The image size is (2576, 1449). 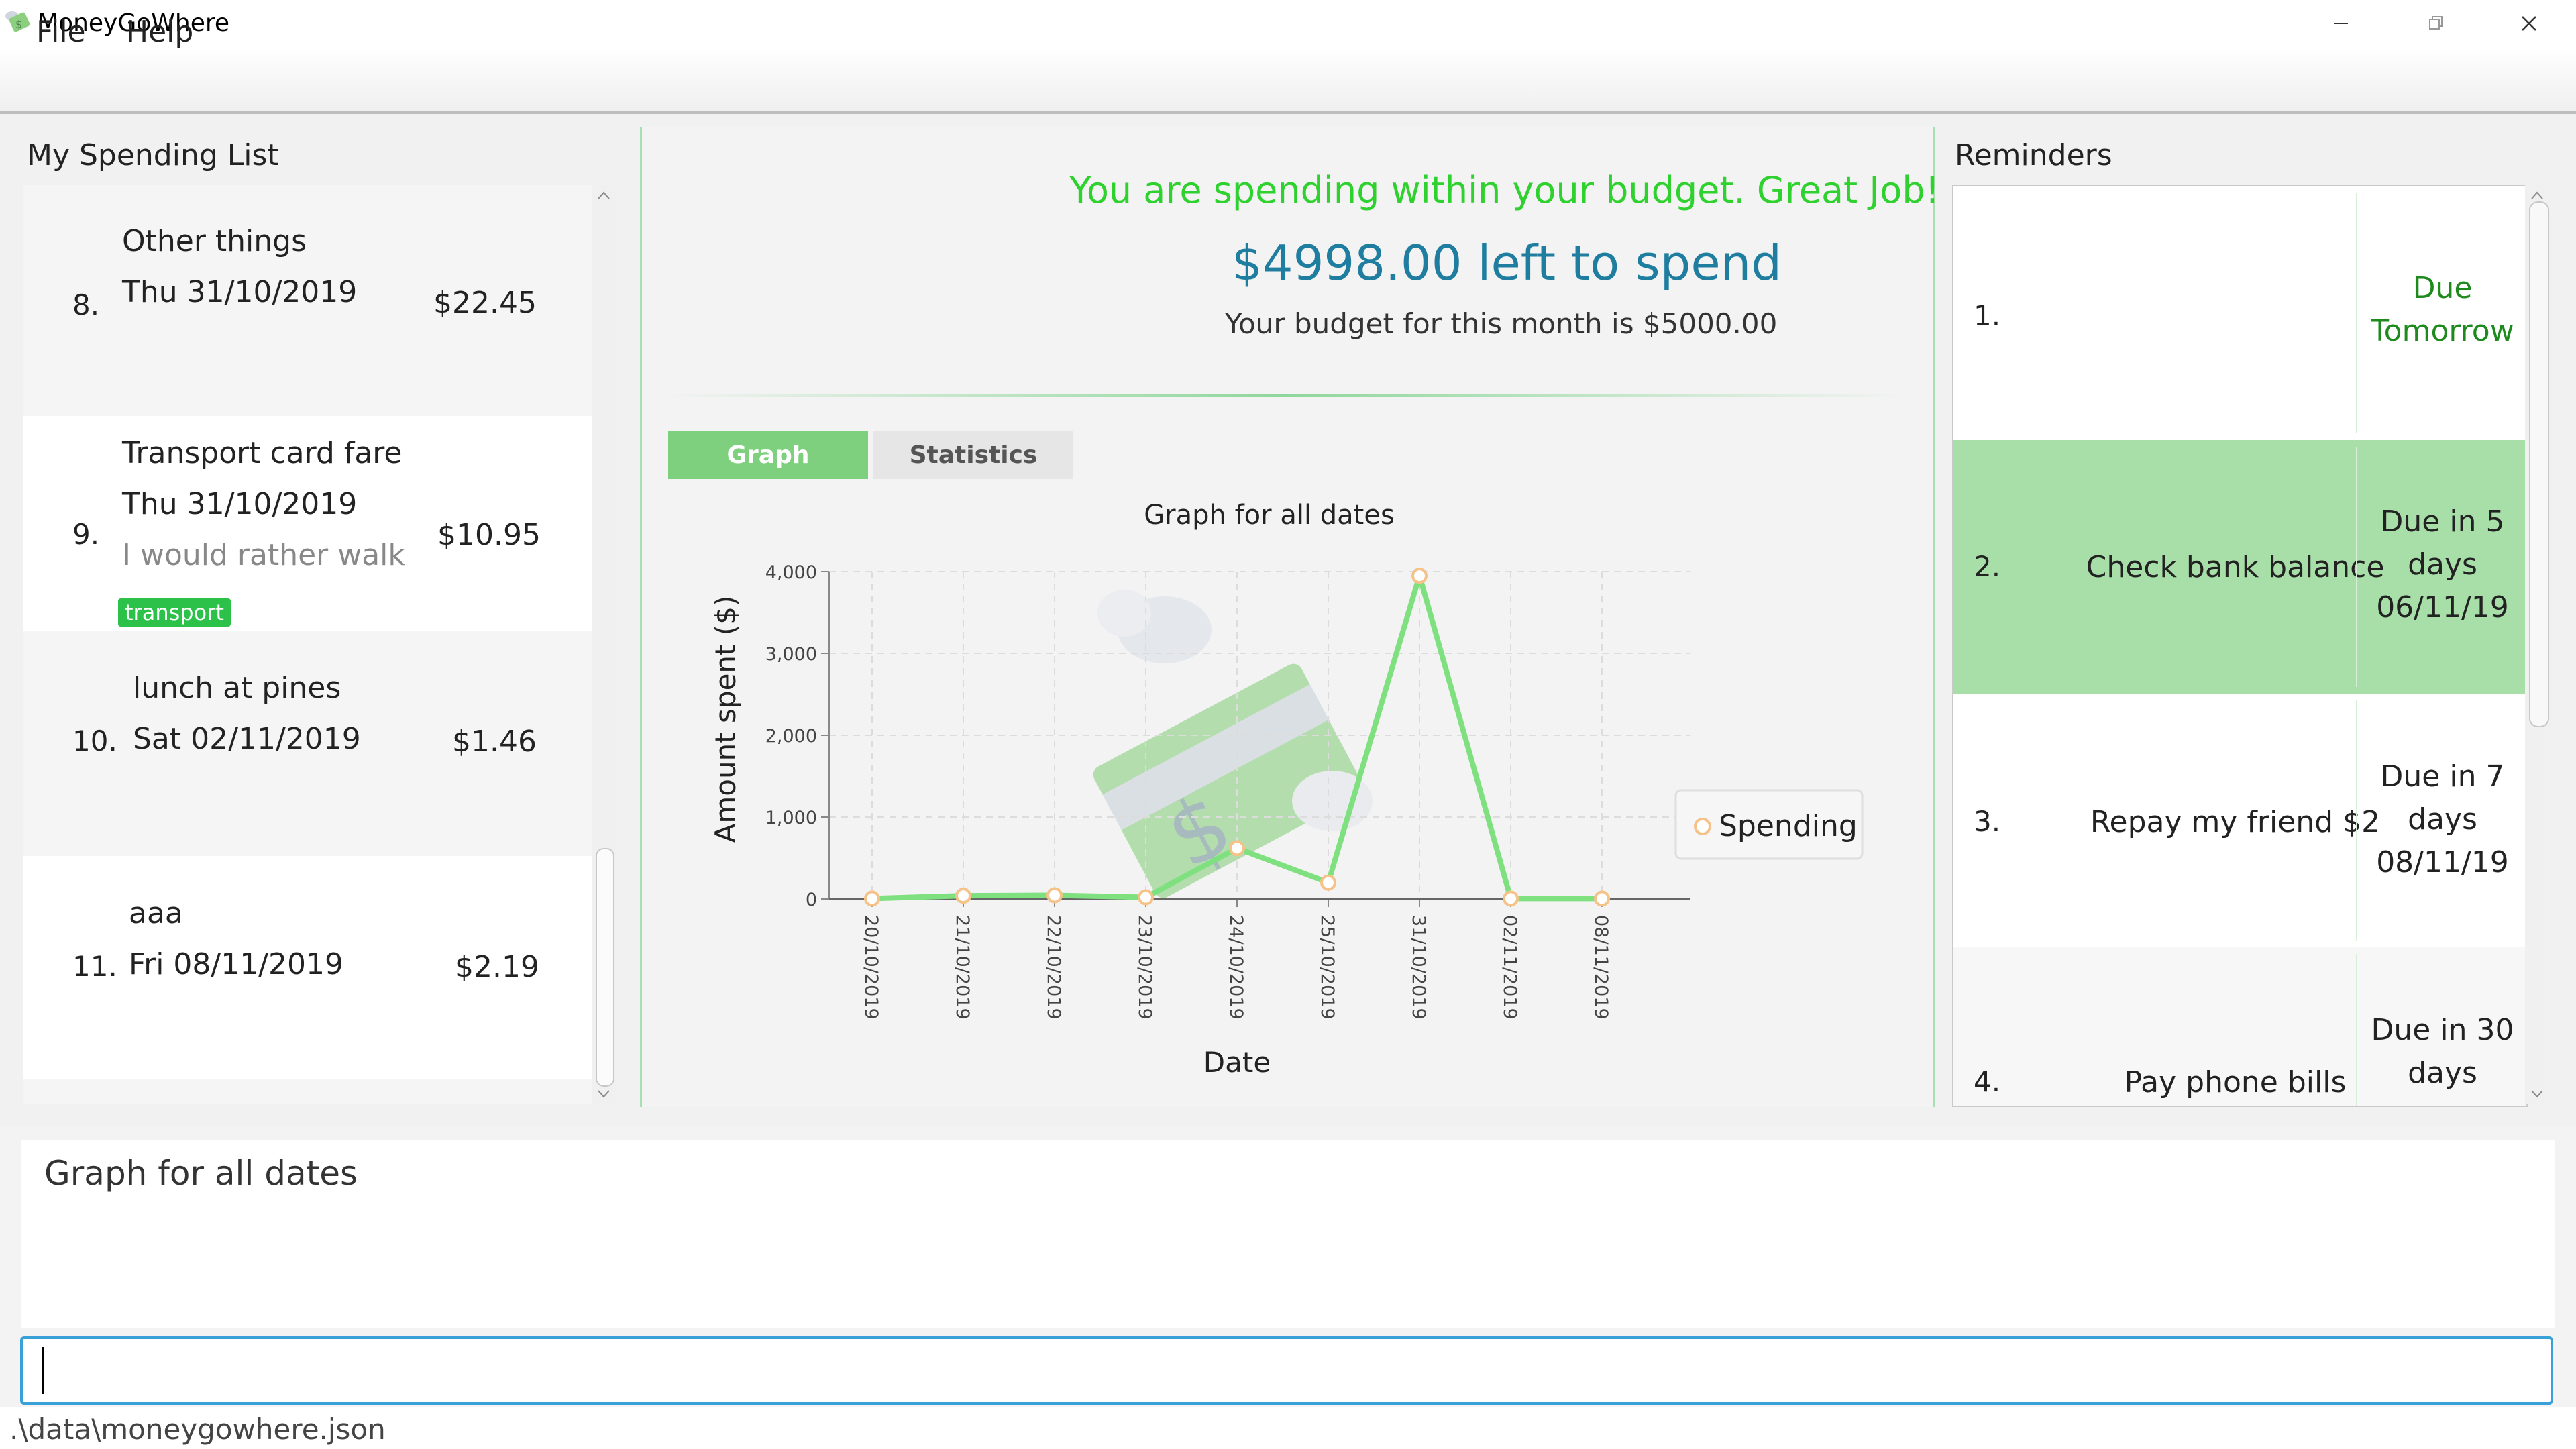 I want to click on spending-name: Transport card fare, so click(x=262, y=453).